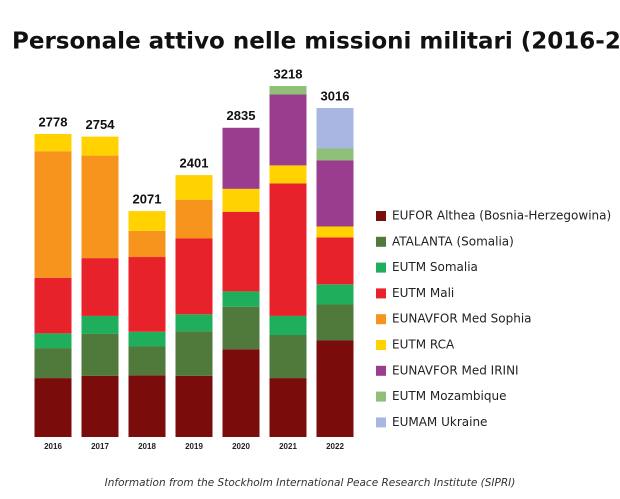 The image size is (620, 499). What do you see at coordinates (462, 319) in the screenshot?
I see `legend-label: EUNAVFOR Med Sophia` at bounding box center [462, 319].